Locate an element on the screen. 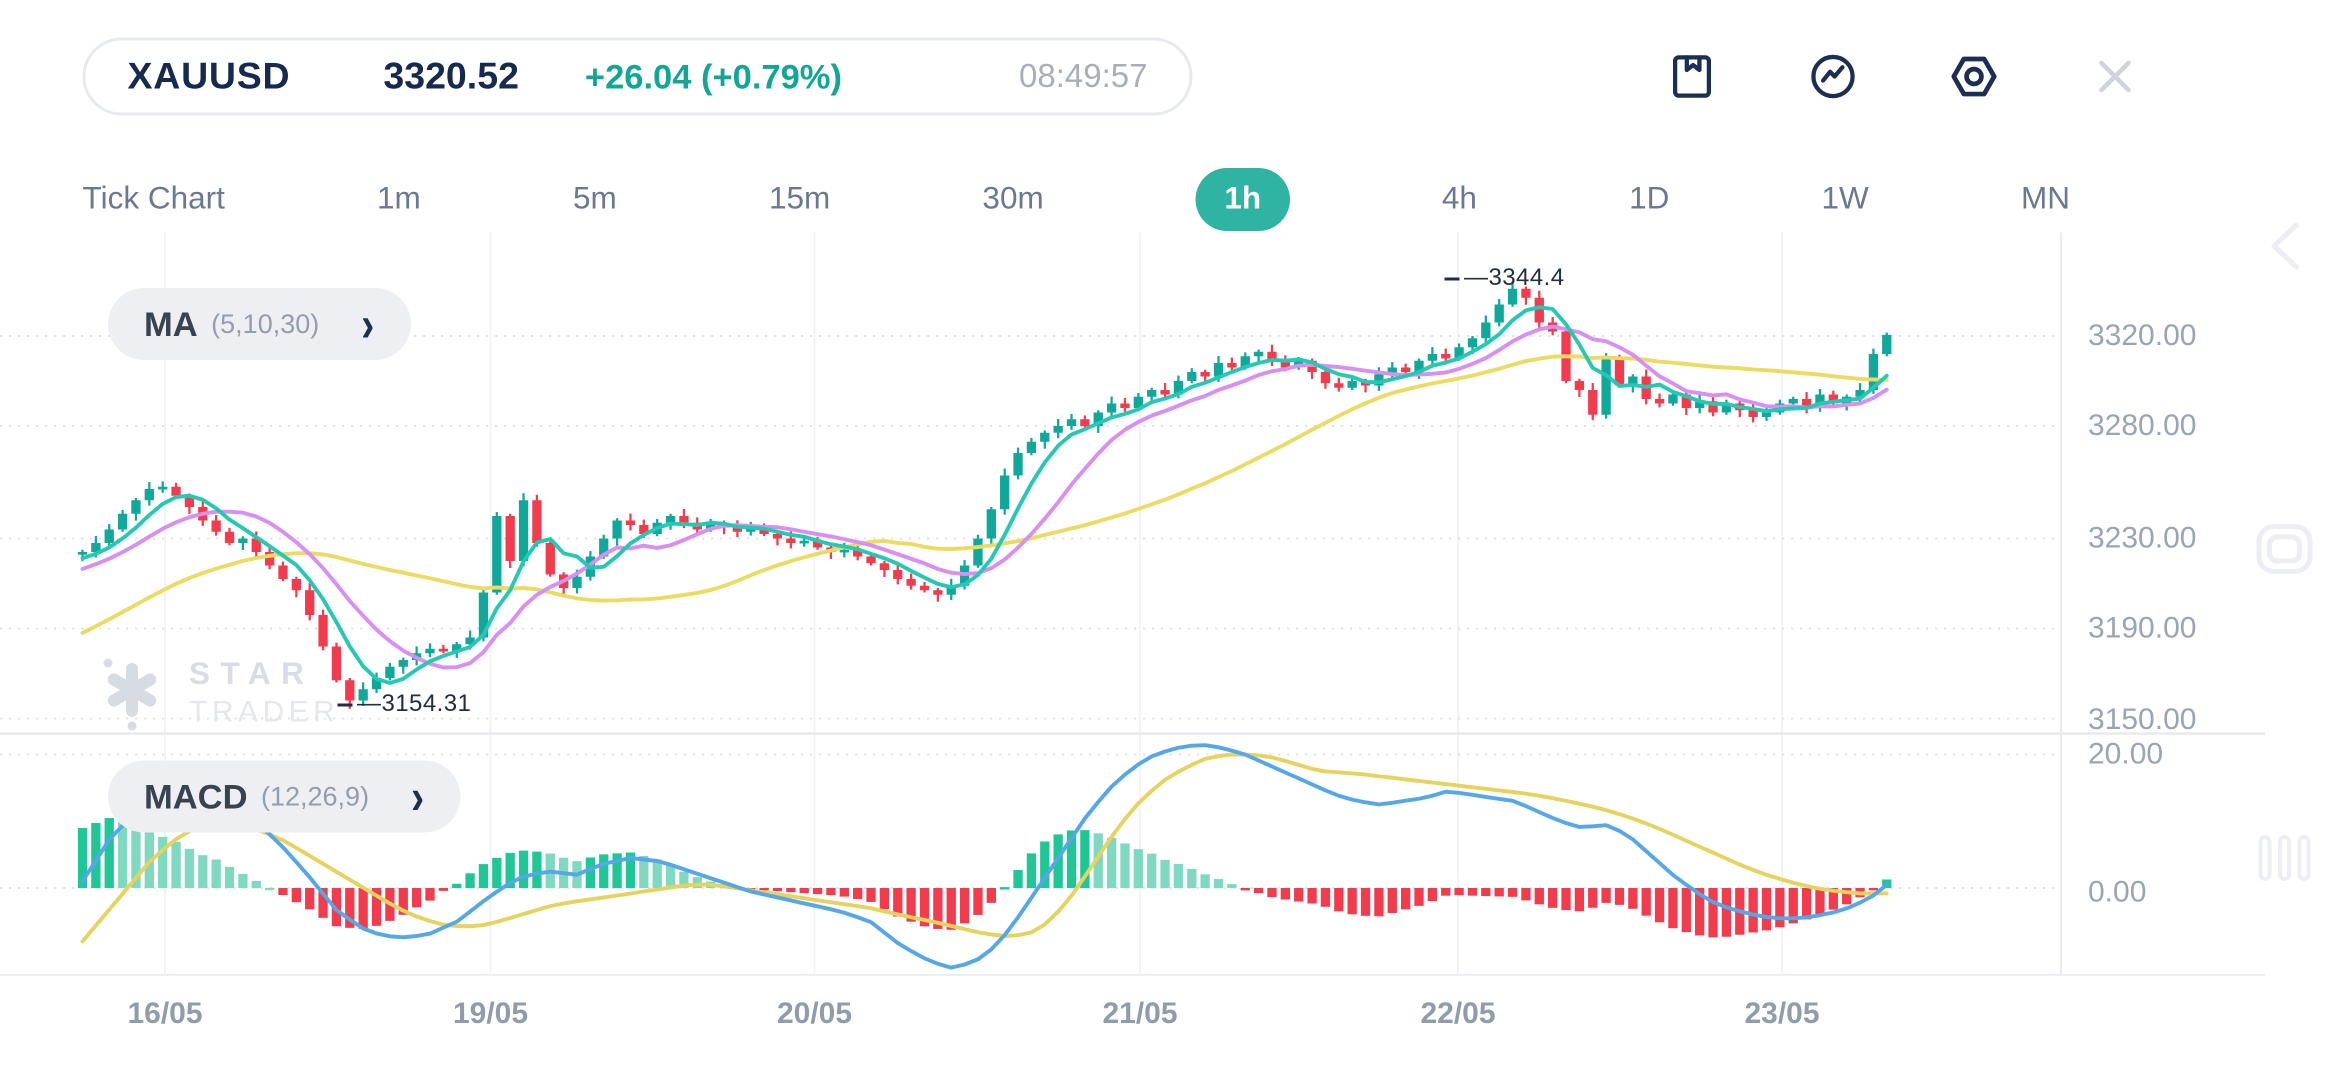 The width and height of the screenshot is (2340, 1080). collapse-panel-chevron is located at coordinates (2286, 246).